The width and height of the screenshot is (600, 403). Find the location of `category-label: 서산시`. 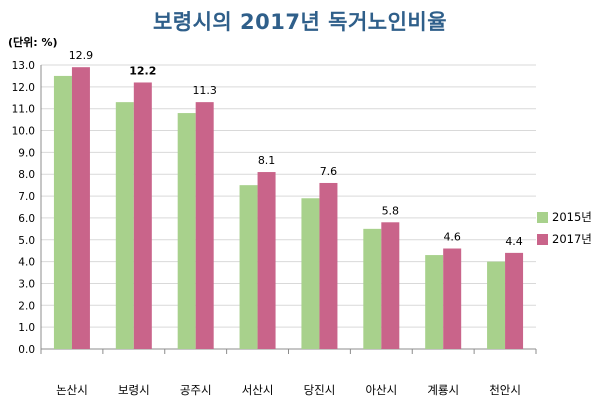

category-label: 서산시 is located at coordinates (258, 390).